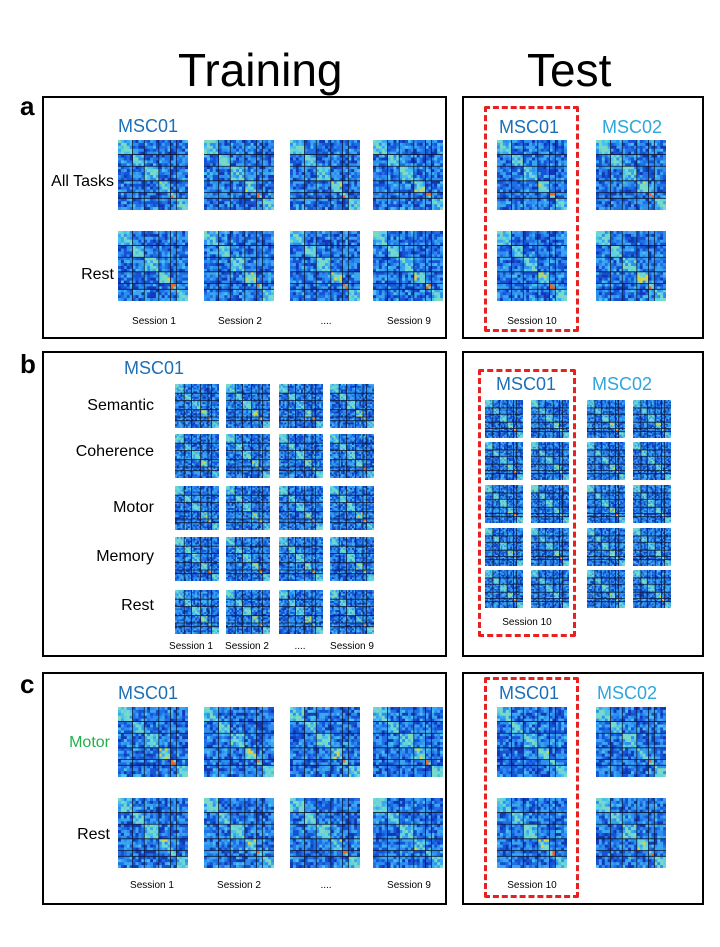 The image size is (720, 947). Describe the element at coordinates (606, 504) in the screenshot. I see `panel-b-test-msc02-motor-a-matrix` at that location.